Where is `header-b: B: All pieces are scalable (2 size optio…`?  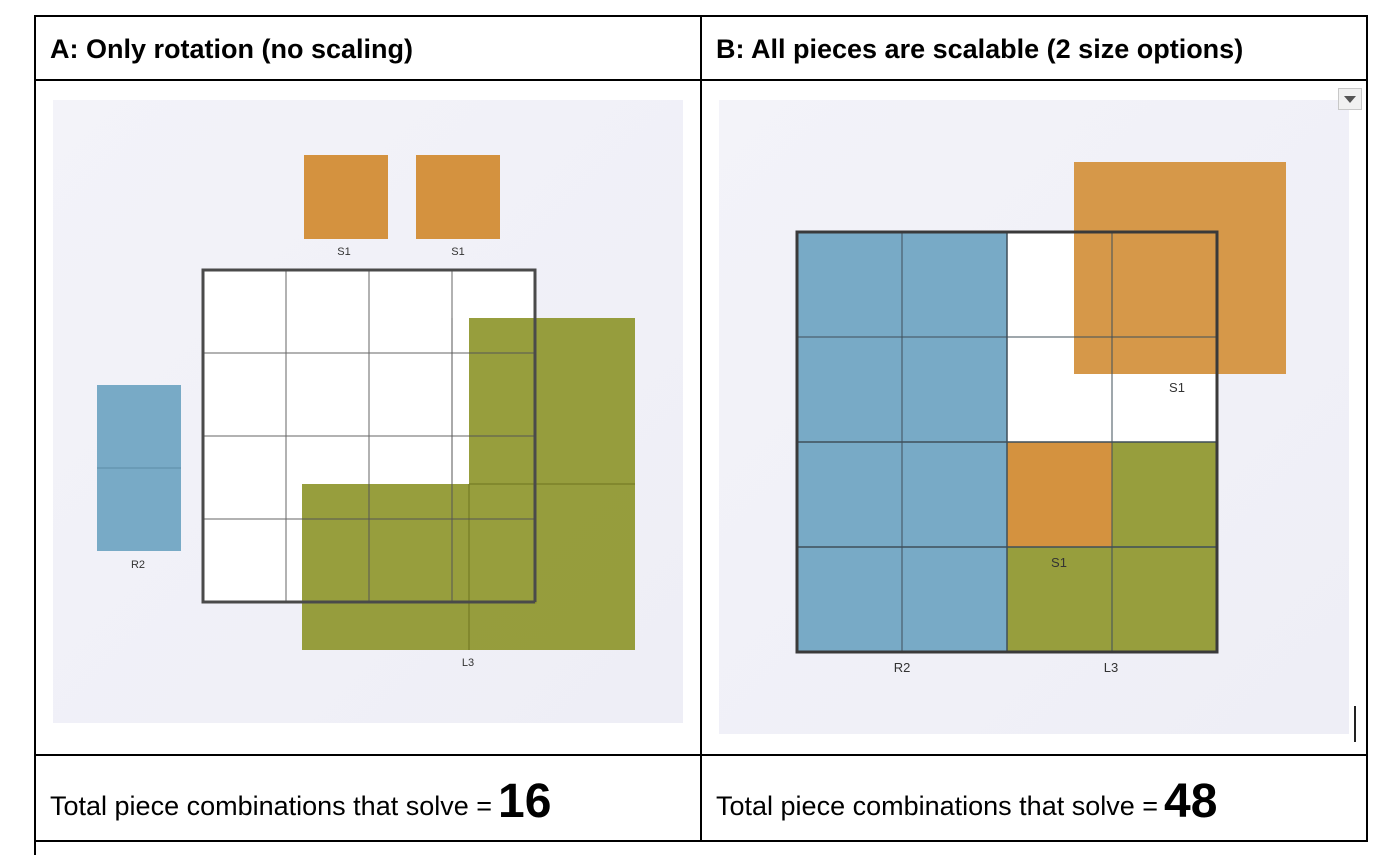
header-b: B: All pieces are scalable (2 size optio… is located at coordinates (980, 49).